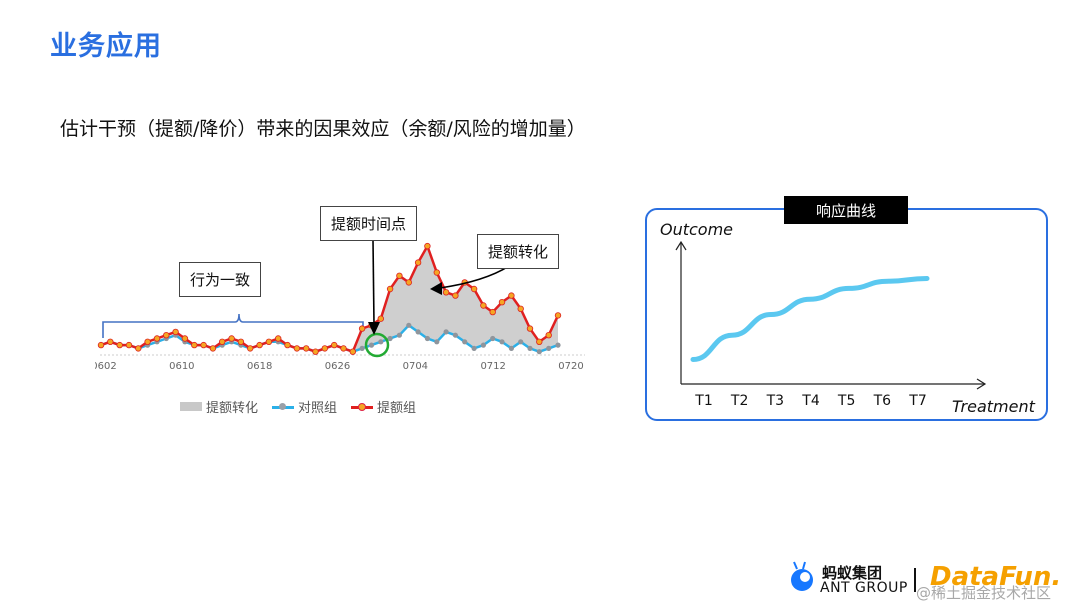  I want to click on callout-credit-time: 提额时间点, so click(369, 223).